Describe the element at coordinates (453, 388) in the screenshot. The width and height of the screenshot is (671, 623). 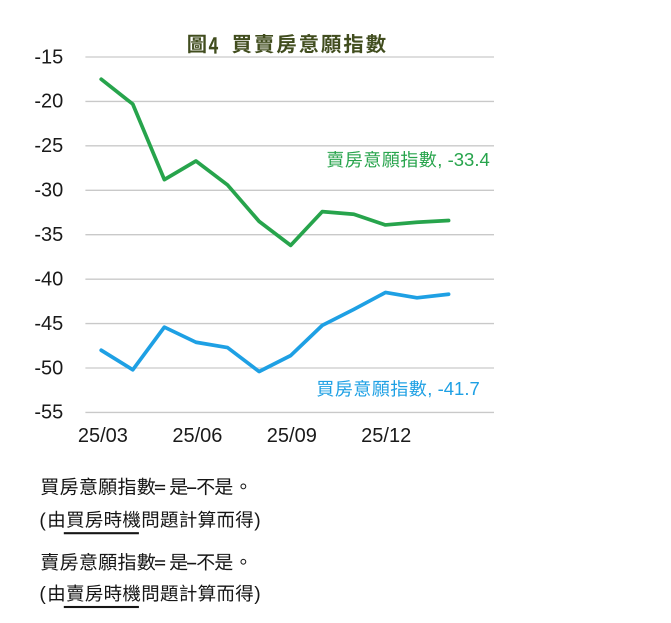
I see `svg-text: , -41.7` at that location.